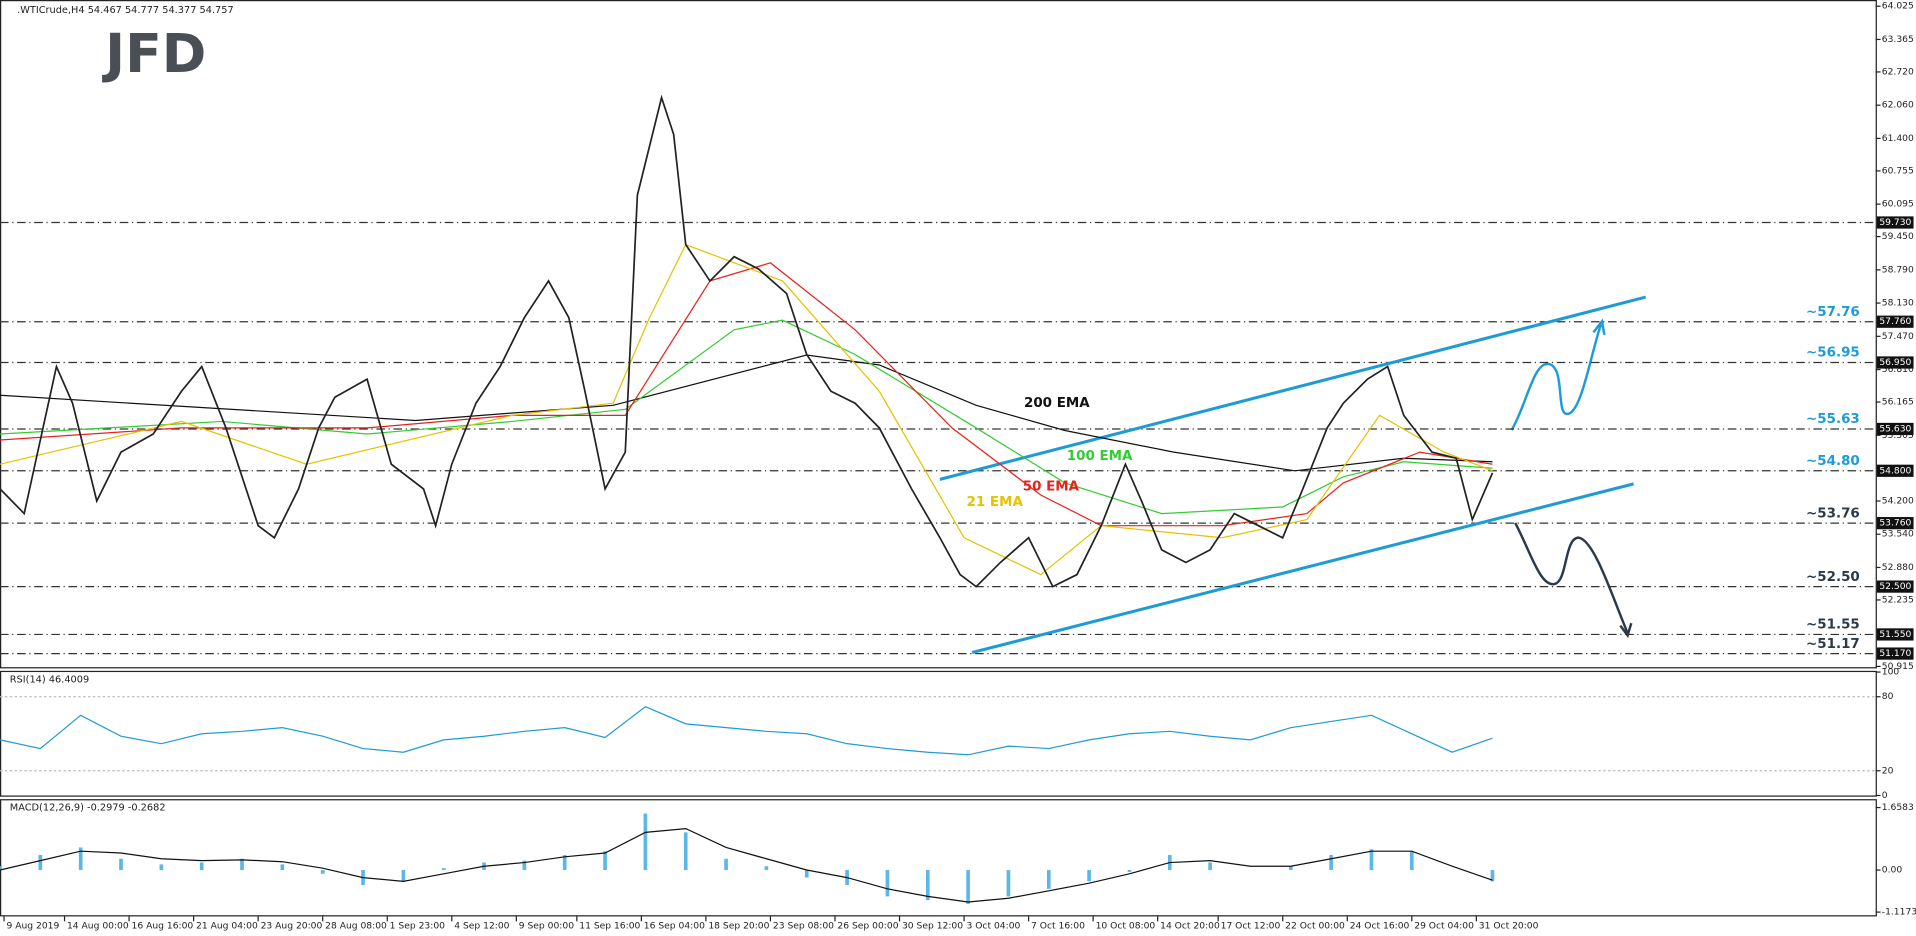 The height and width of the screenshot is (936, 1916). What do you see at coordinates (1057, 403) in the screenshot?
I see `ema-label: 200 EMA` at bounding box center [1057, 403].